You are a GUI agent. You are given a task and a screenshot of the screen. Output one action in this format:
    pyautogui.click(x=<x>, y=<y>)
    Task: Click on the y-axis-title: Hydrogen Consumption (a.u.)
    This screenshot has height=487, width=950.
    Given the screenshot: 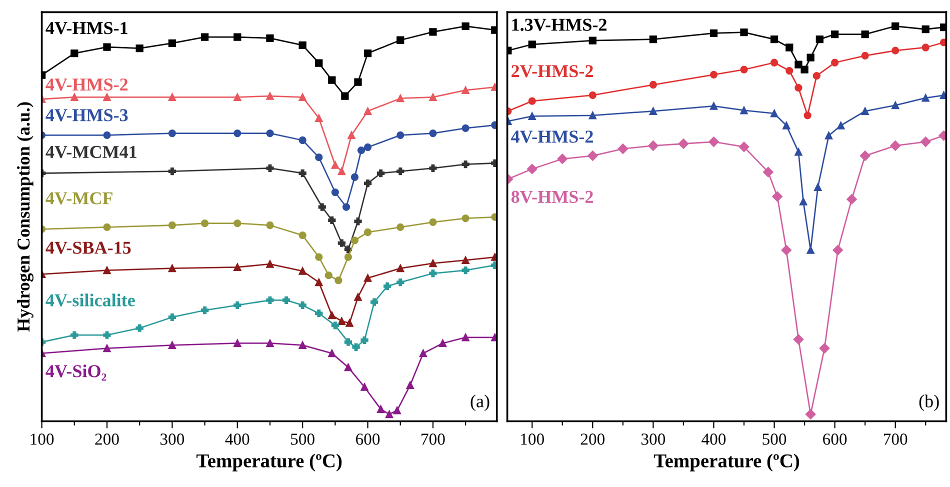 What is the action you would take?
    pyautogui.click(x=25, y=217)
    